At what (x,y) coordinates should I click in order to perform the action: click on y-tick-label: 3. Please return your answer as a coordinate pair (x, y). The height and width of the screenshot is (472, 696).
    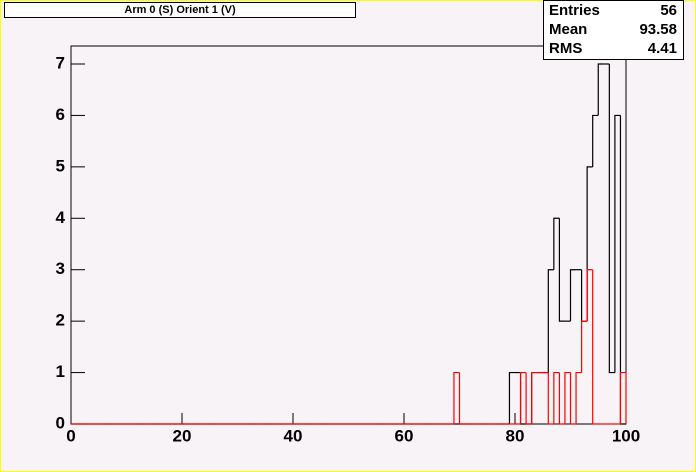
    Looking at the image, I should click on (60, 268).